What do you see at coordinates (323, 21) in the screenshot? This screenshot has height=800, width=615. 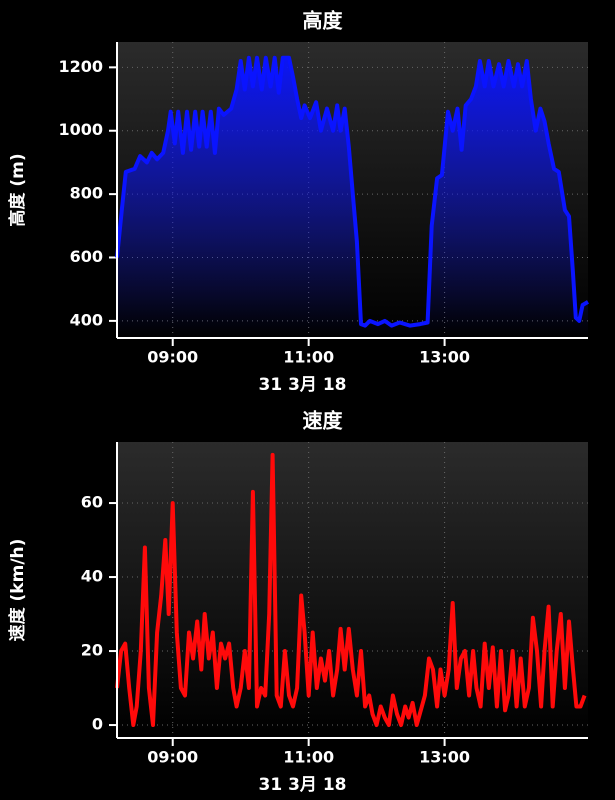 I see `chart-title: 高度` at bounding box center [323, 21].